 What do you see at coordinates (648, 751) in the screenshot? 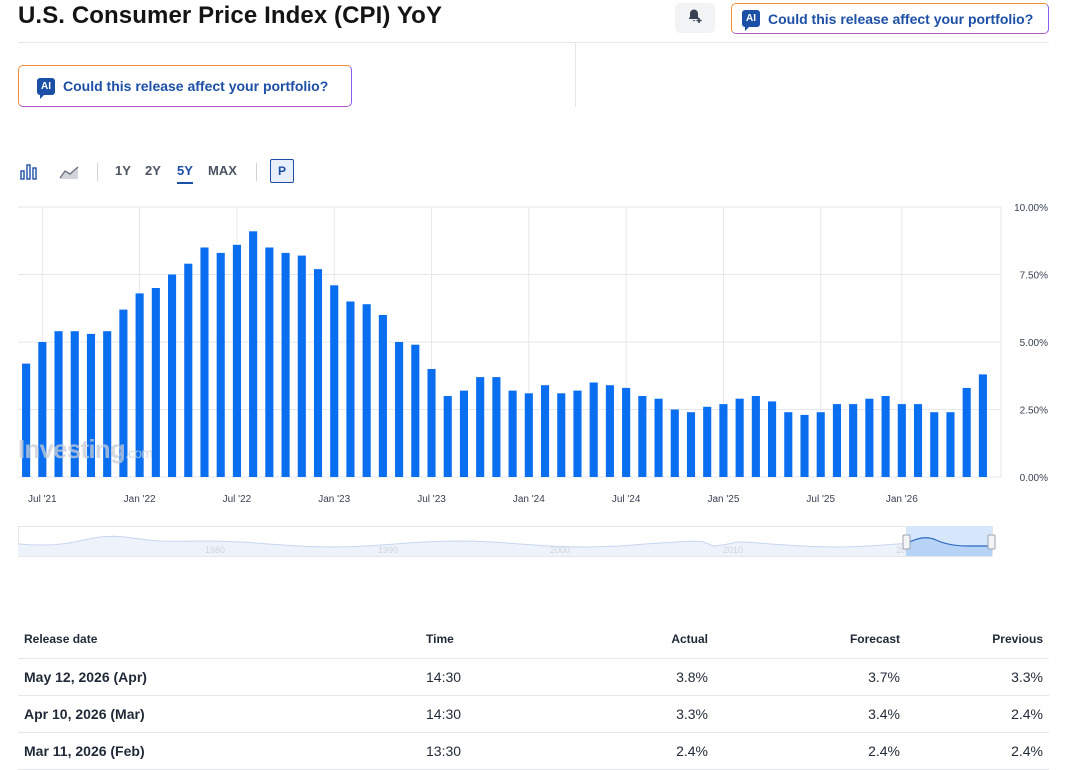
I see `actual-cell: 2.4%` at bounding box center [648, 751].